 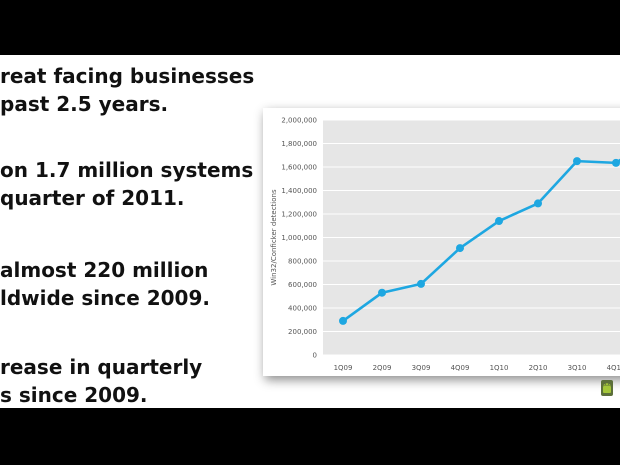 What do you see at coordinates (101, 380) in the screenshot?
I see `bullet-4: rease in quarterly s since 2009.` at bounding box center [101, 380].